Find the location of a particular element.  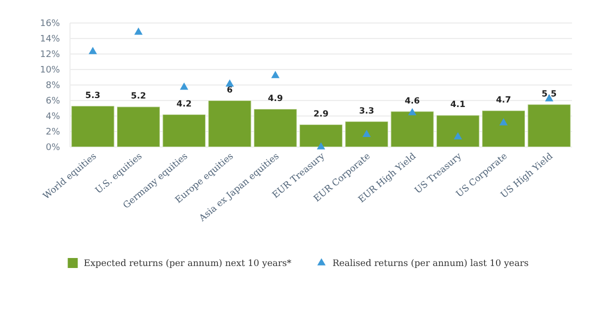

y-tick-label: 4% is located at coordinates (53, 117).